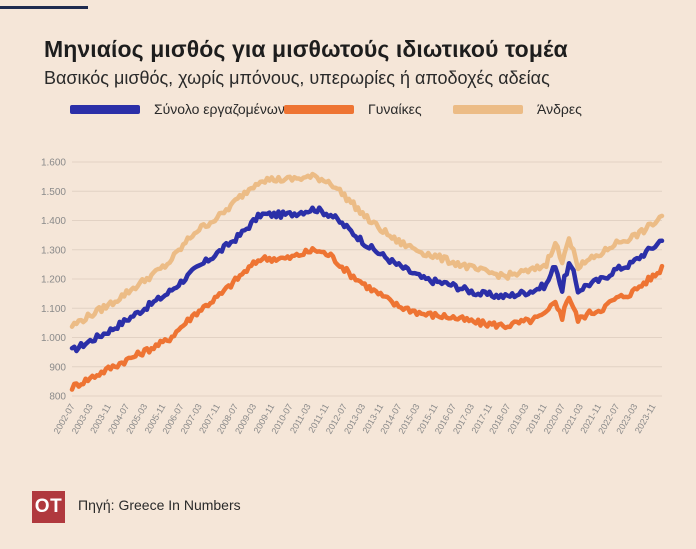 This screenshot has width=696, height=549. Describe the element at coordinates (57, 397) in the screenshot. I see `y-tick-label: 800` at that location.